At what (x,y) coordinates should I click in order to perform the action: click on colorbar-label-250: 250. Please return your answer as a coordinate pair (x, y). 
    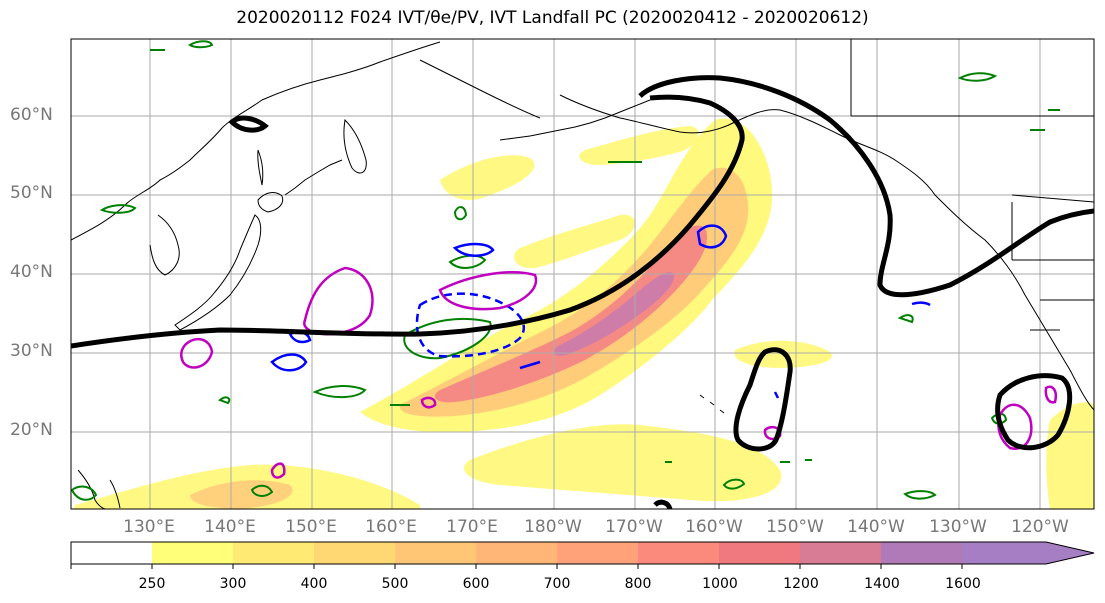
    Looking at the image, I should click on (152, 584).